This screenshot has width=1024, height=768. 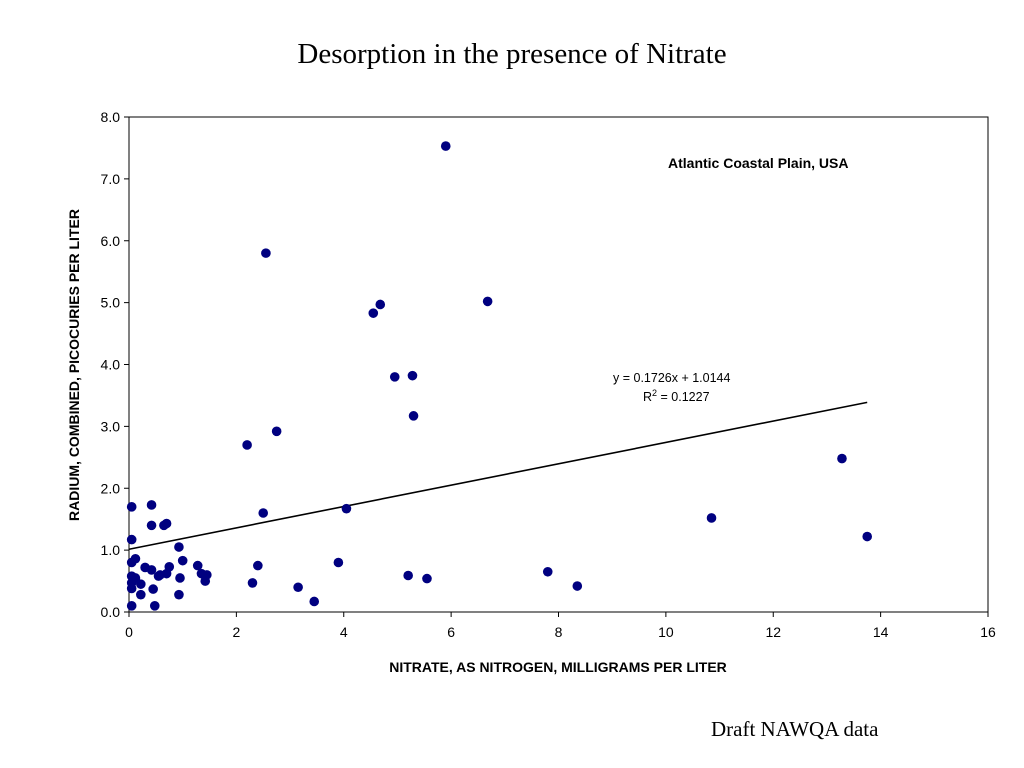 I want to click on y-axis-title: RADIUM, COMBINED, PICOCURIES PER LITER, so click(x=74, y=365).